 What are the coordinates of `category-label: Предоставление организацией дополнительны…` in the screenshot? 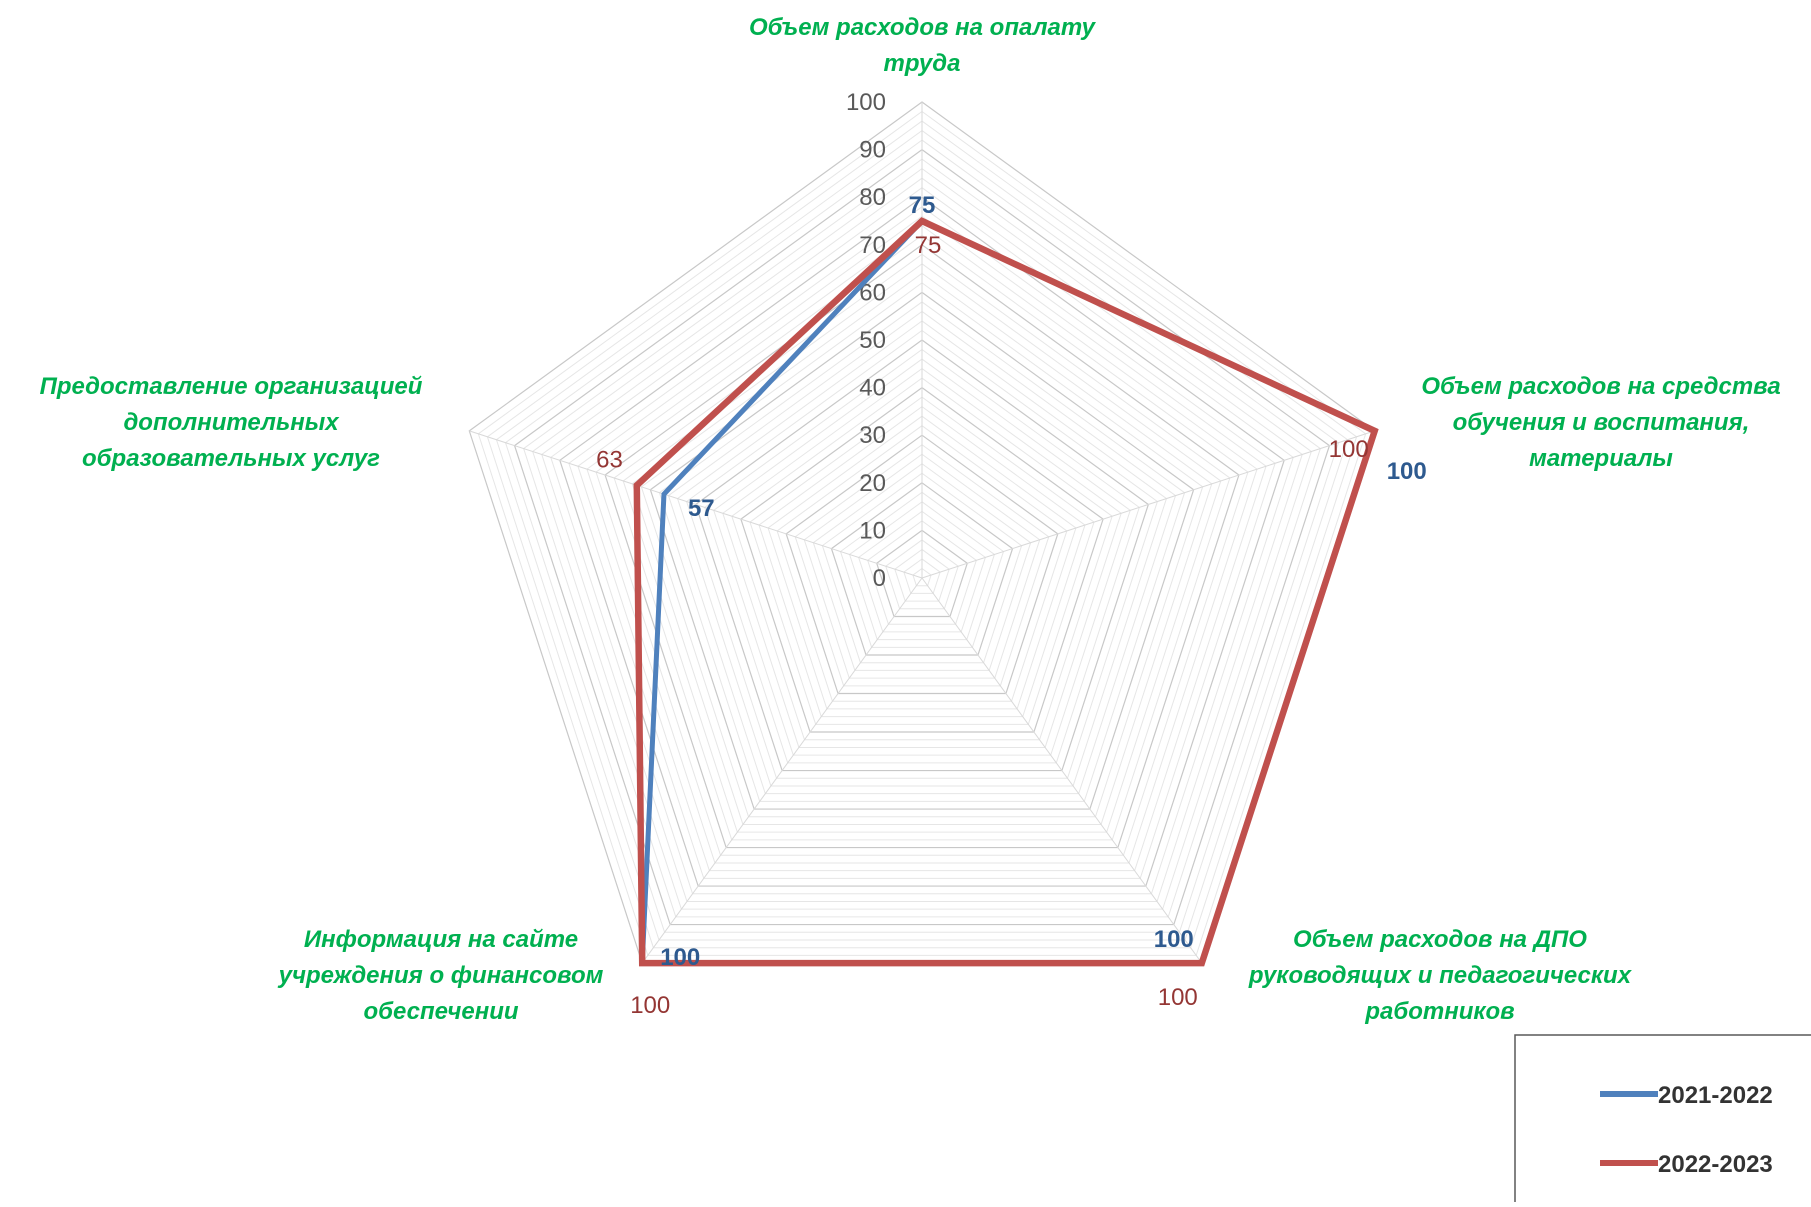 It's located at (231, 422).